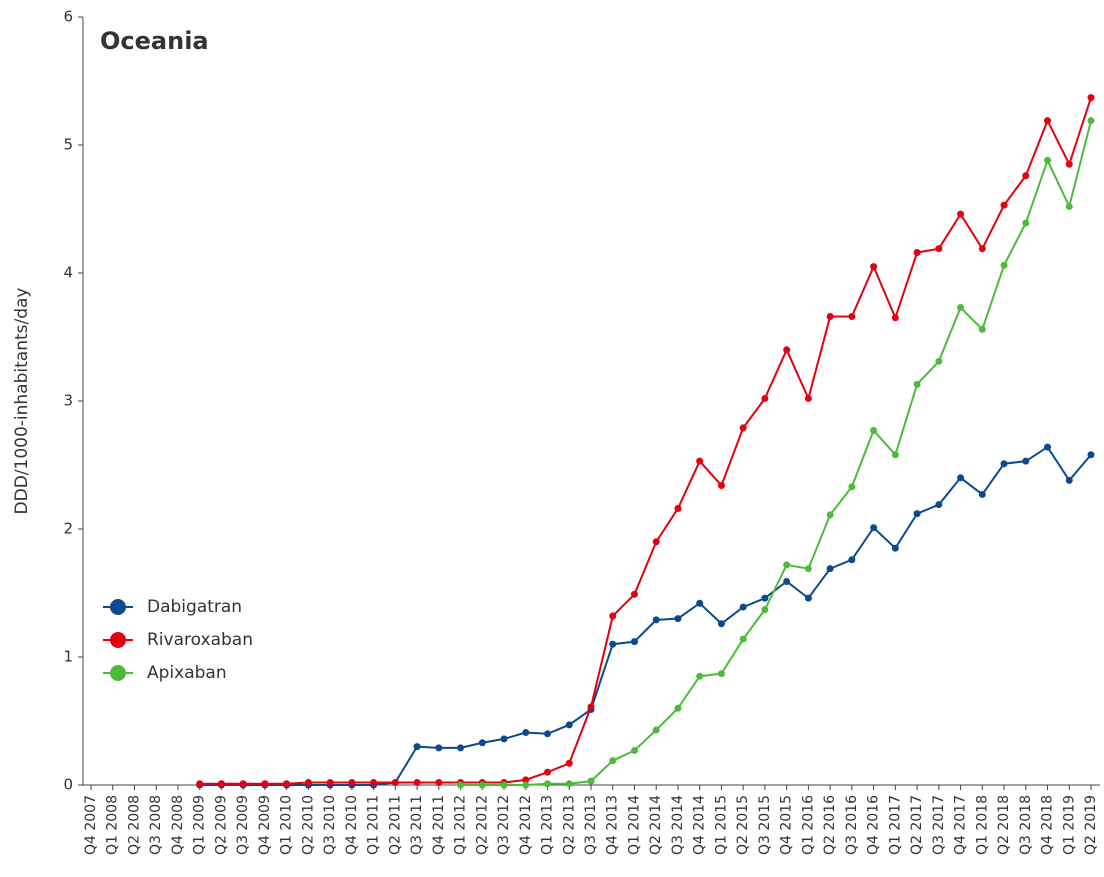 The width and height of the screenshot is (1104, 877). I want to click on x-tick-label: Q3 2017, so click(939, 825).